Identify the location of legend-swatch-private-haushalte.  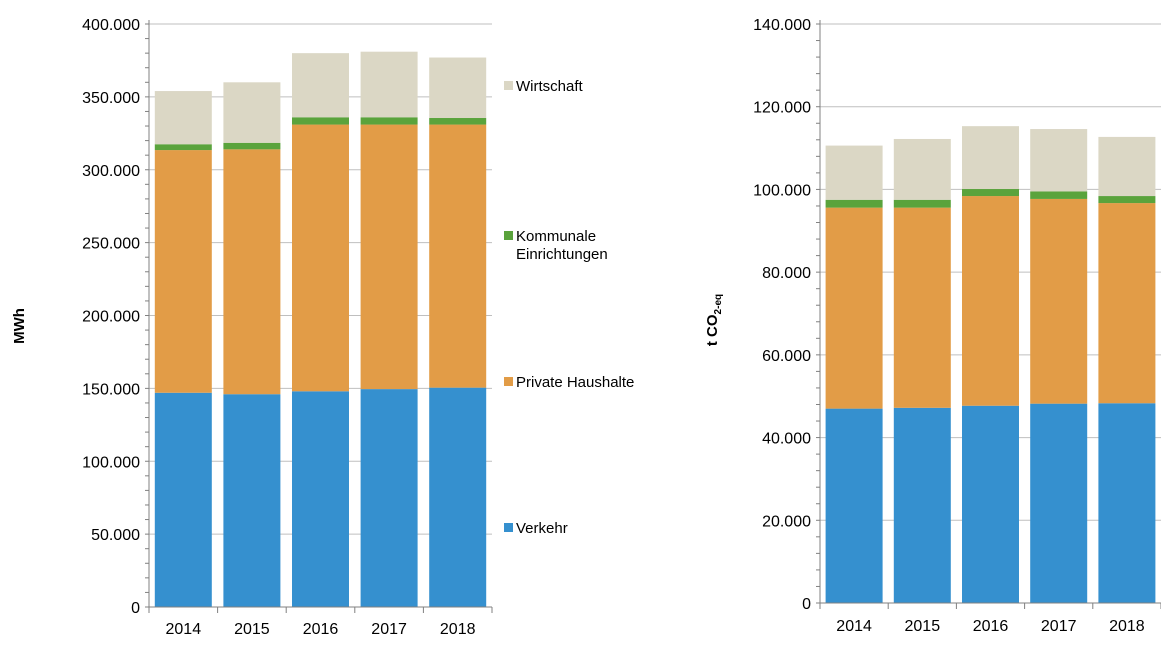
(508, 381).